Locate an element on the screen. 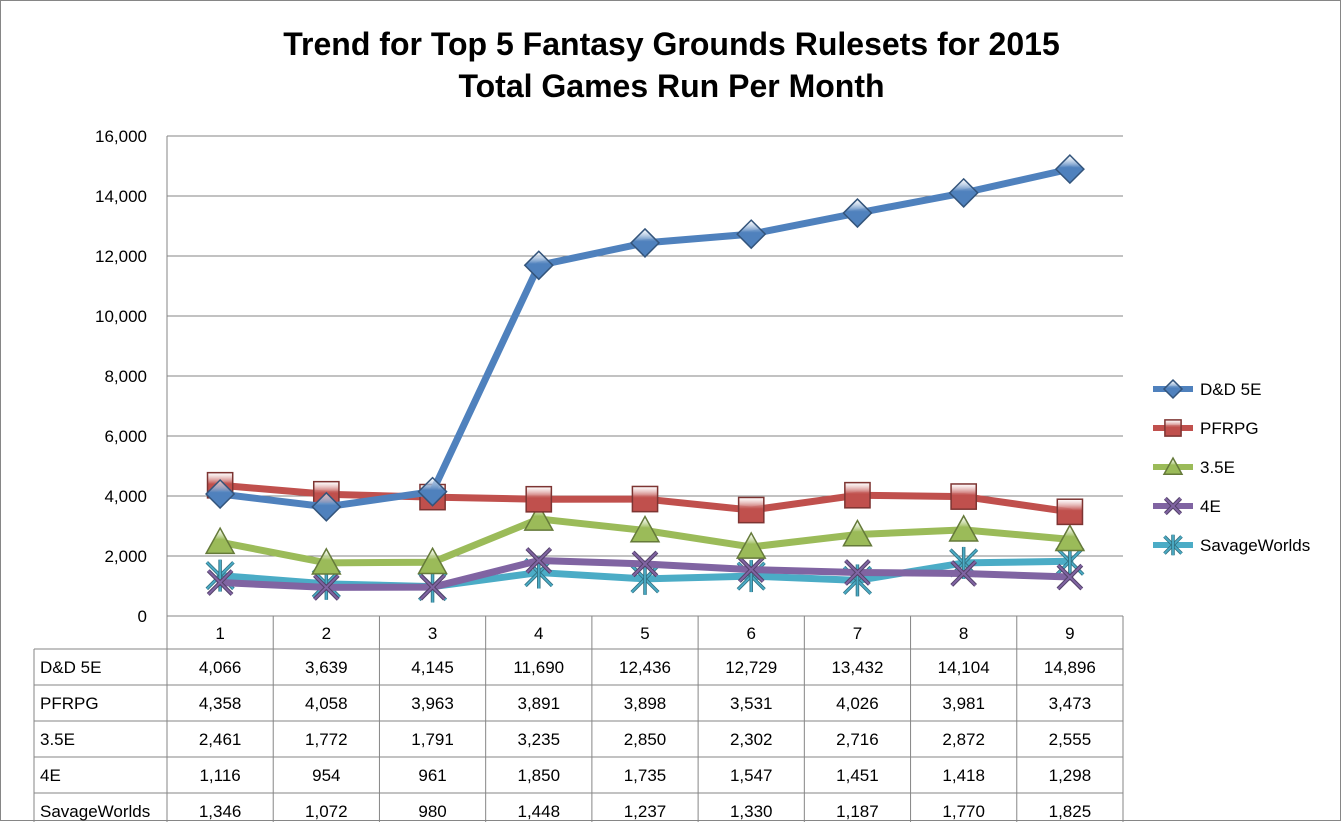  table-cell-value: 11,690 is located at coordinates (538, 667).